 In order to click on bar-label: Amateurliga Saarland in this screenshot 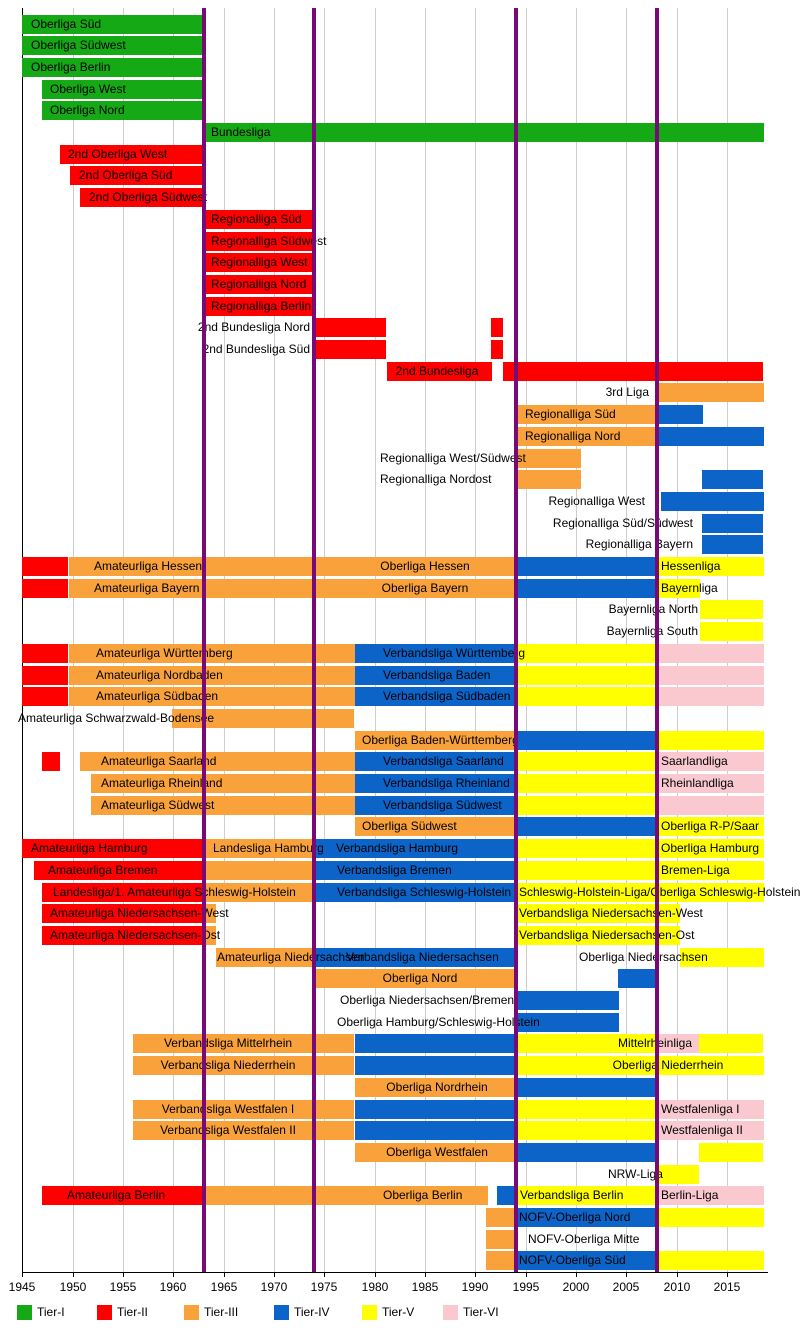, I will do `click(159, 761)`.